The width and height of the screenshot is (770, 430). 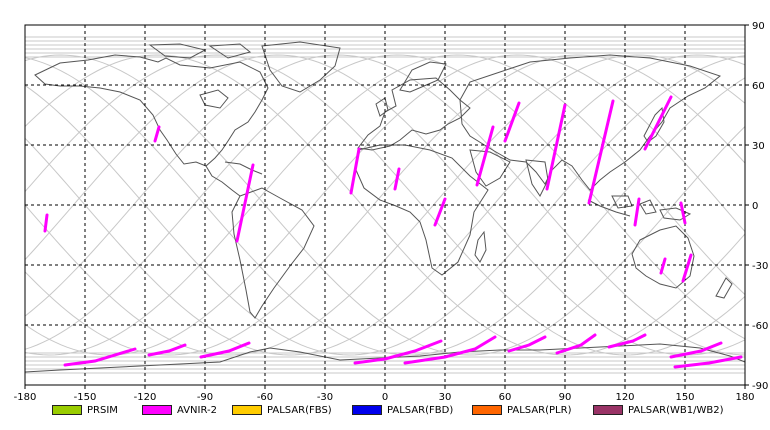 What do you see at coordinates (687, 268) in the screenshot?
I see `swath-australia-east` at bounding box center [687, 268].